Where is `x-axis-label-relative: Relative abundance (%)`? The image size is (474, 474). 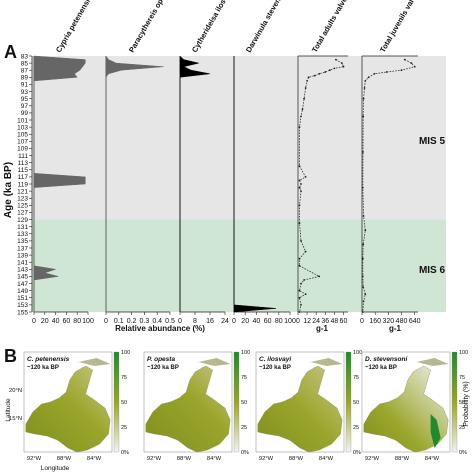
x-axis-label-relative: Relative abundance (%) is located at coordinates (160, 328).